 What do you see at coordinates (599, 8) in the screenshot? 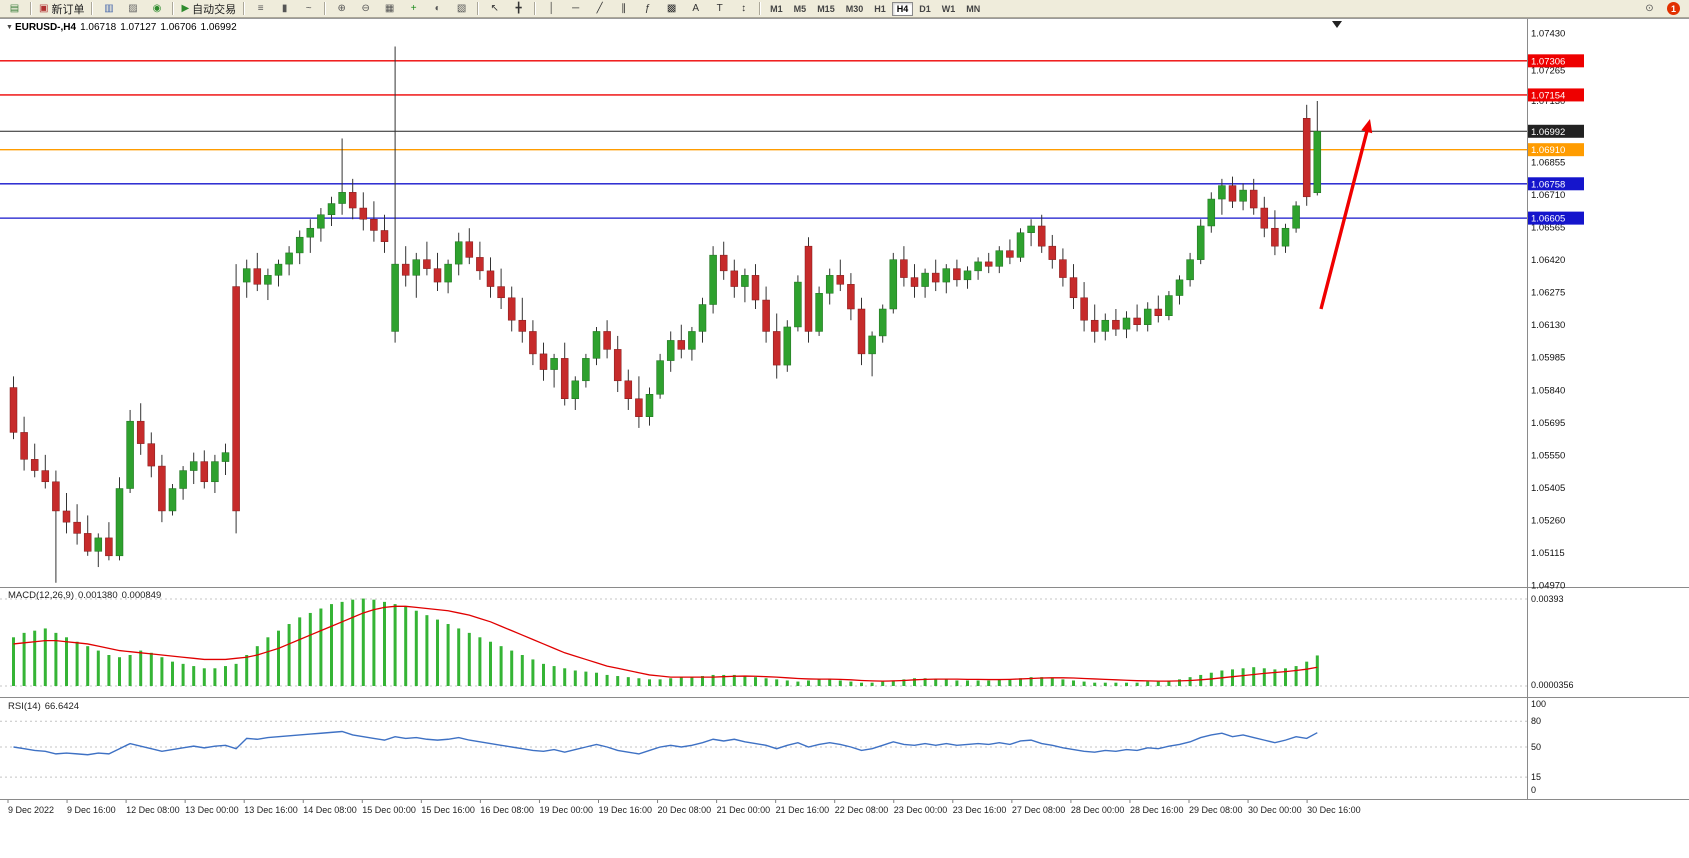
I see `trendline-button: ╱` at bounding box center [599, 8].